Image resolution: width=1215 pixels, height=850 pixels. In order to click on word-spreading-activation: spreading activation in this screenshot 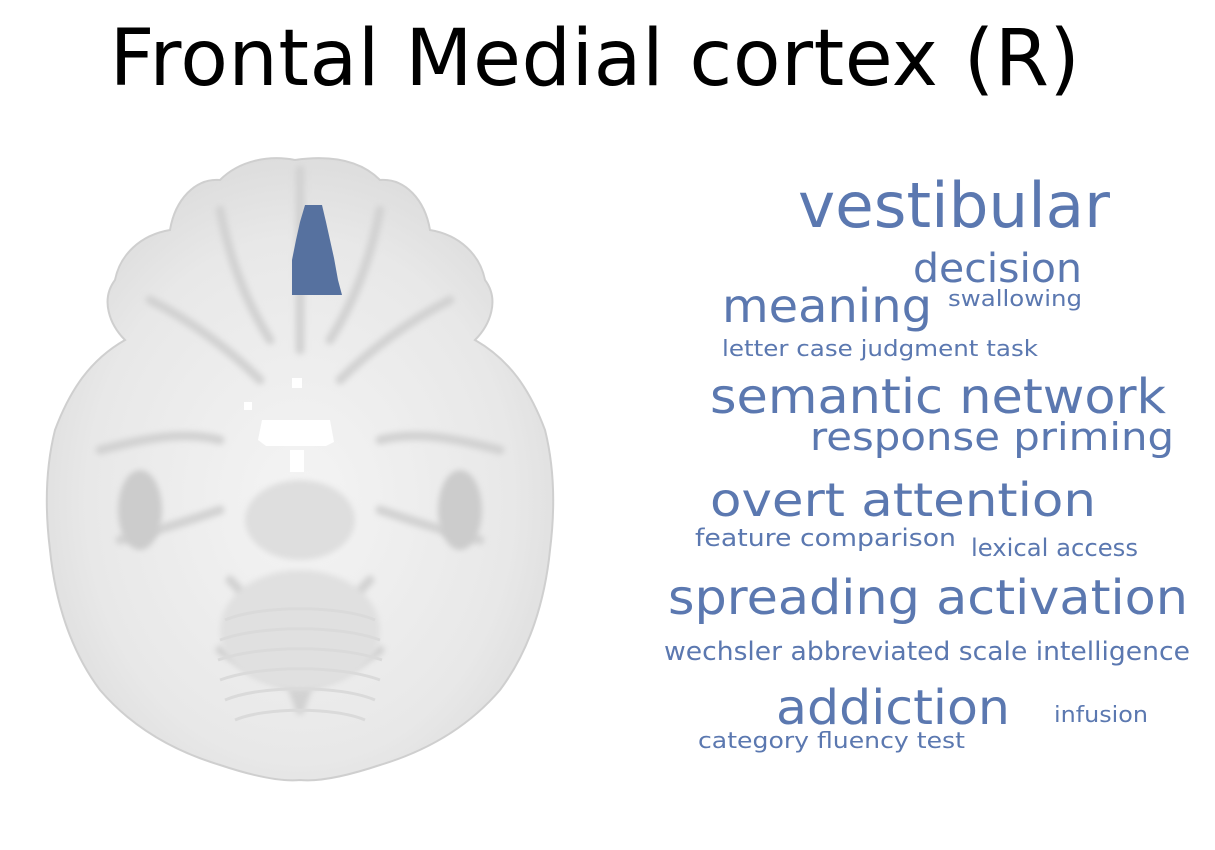, I will do `click(928, 598)`.